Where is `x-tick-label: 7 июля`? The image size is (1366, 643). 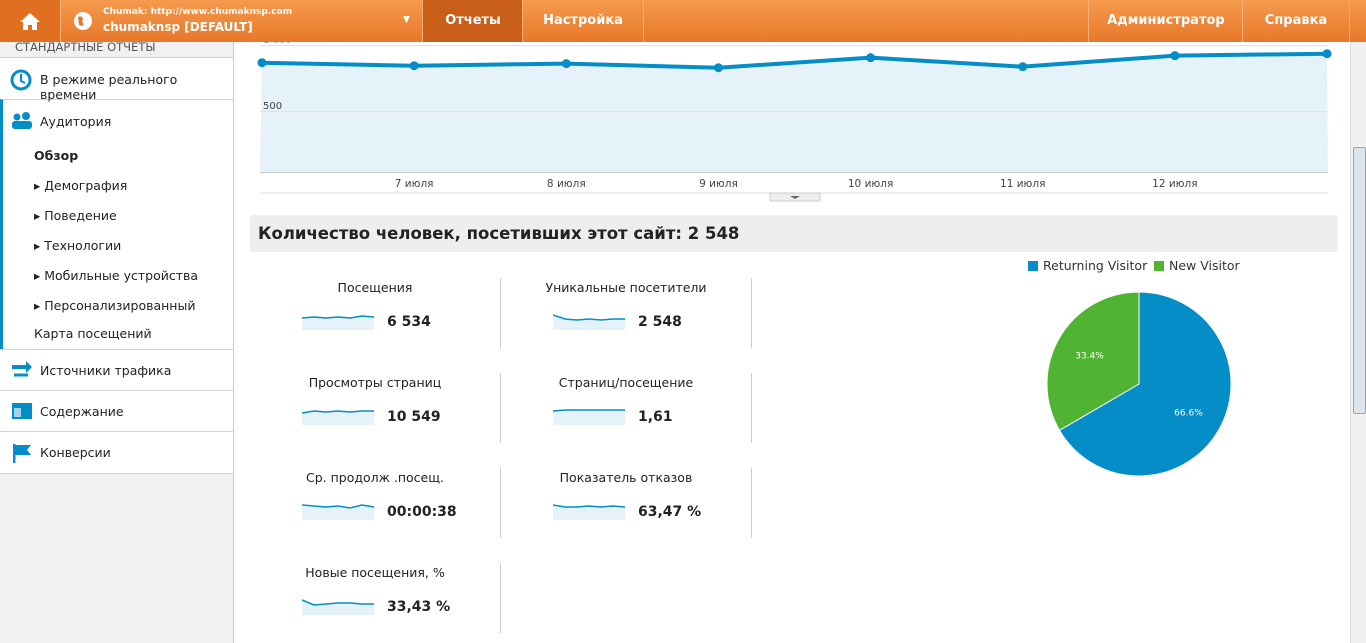
x-tick-label: 7 июля is located at coordinates (414, 184).